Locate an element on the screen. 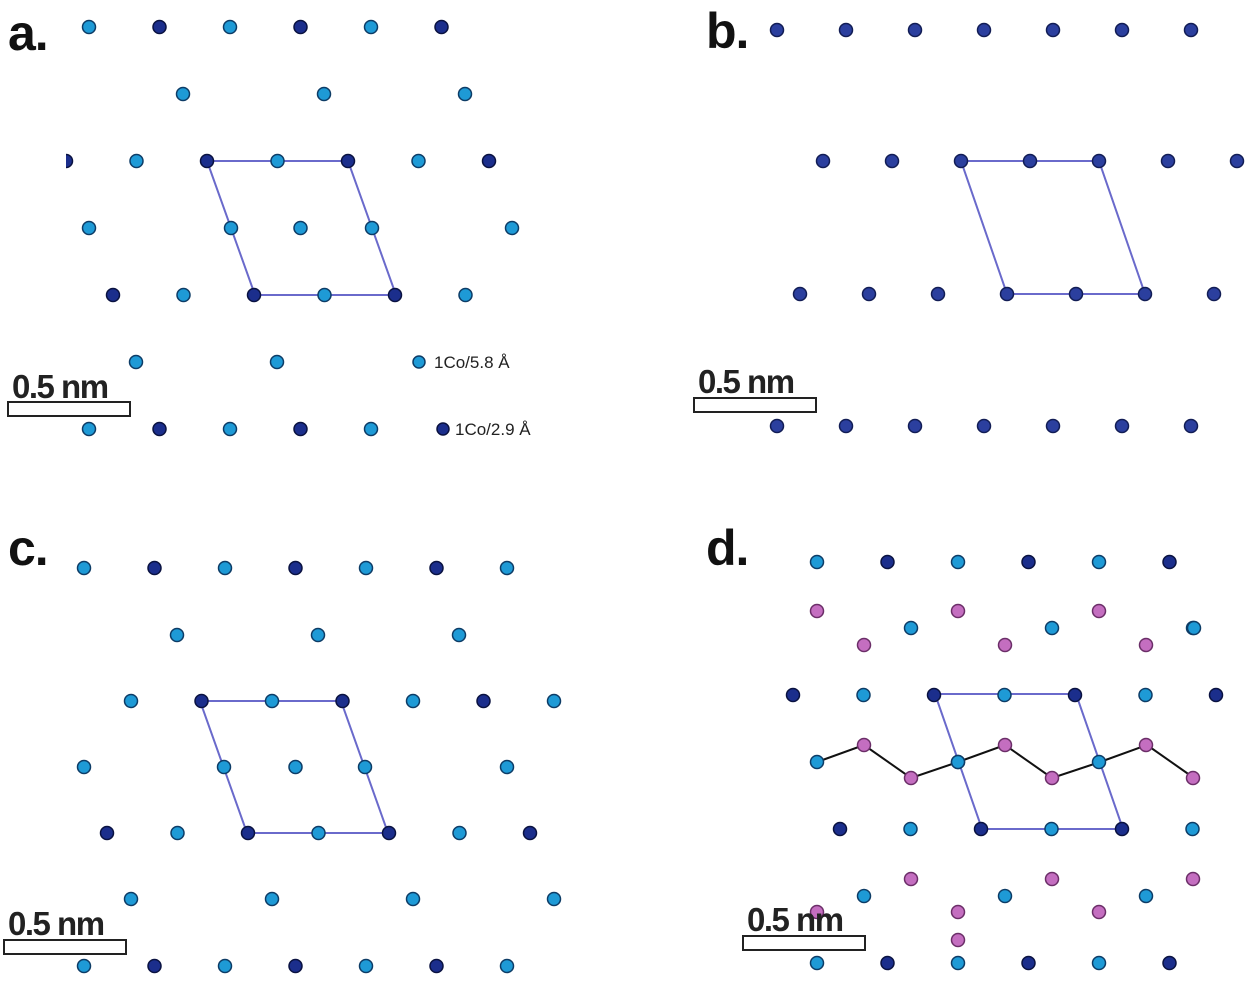 This screenshot has height=982, width=1250. panel-label-d: d. is located at coordinates (727, 548).